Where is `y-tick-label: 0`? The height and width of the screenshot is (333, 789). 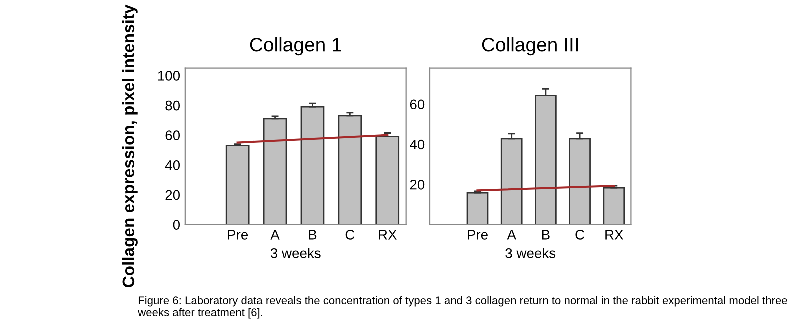
y-tick-label: 0 is located at coordinates (176, 225).